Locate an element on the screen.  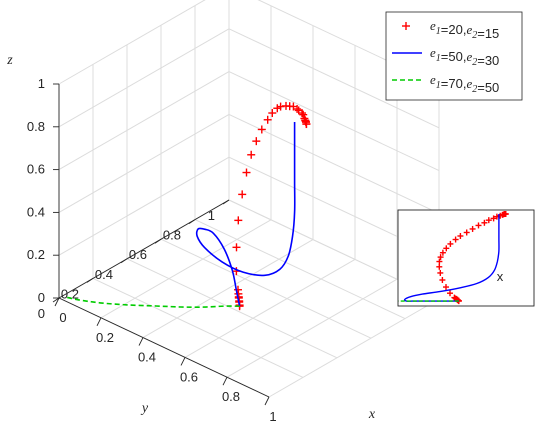
legend: e1=20,e2=15 e1=50,e2=30 e1=70,e2=50 is located at coordinates (454, 56).